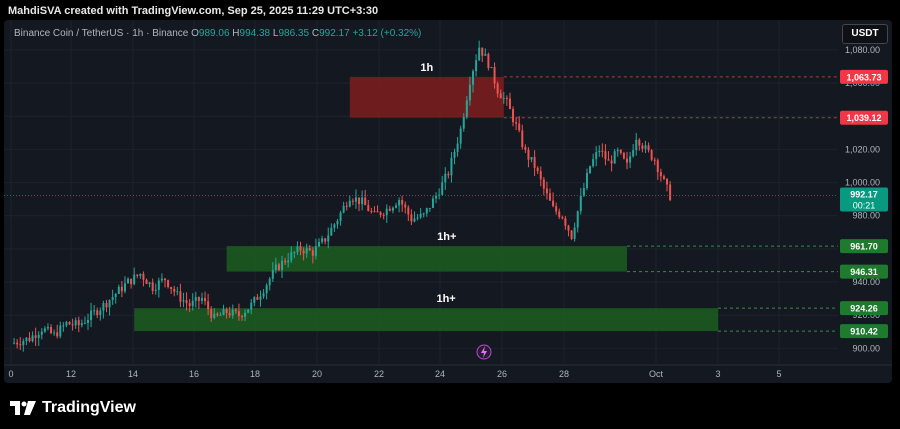  Describe the element at coordinates (866, 315) in the screenshot. I see `y-tick-label: 920.00` at that location.